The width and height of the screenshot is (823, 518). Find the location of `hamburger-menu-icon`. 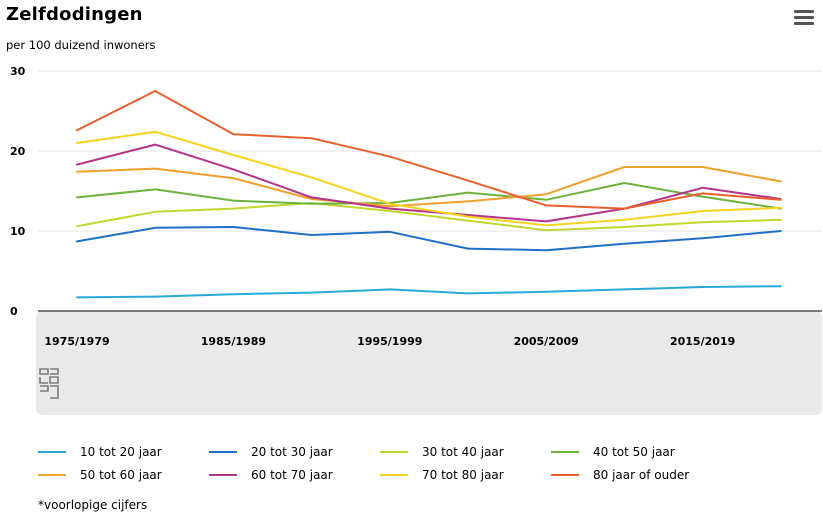

hamburger-menu-icon is located at coordinates (804, 18).